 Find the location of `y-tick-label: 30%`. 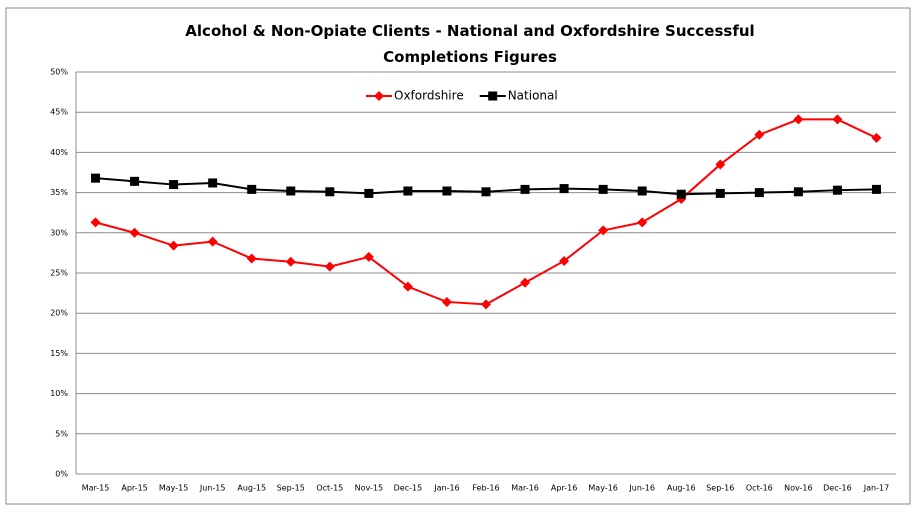

y-tick-label: 30% is located at coordinates (59, 232).